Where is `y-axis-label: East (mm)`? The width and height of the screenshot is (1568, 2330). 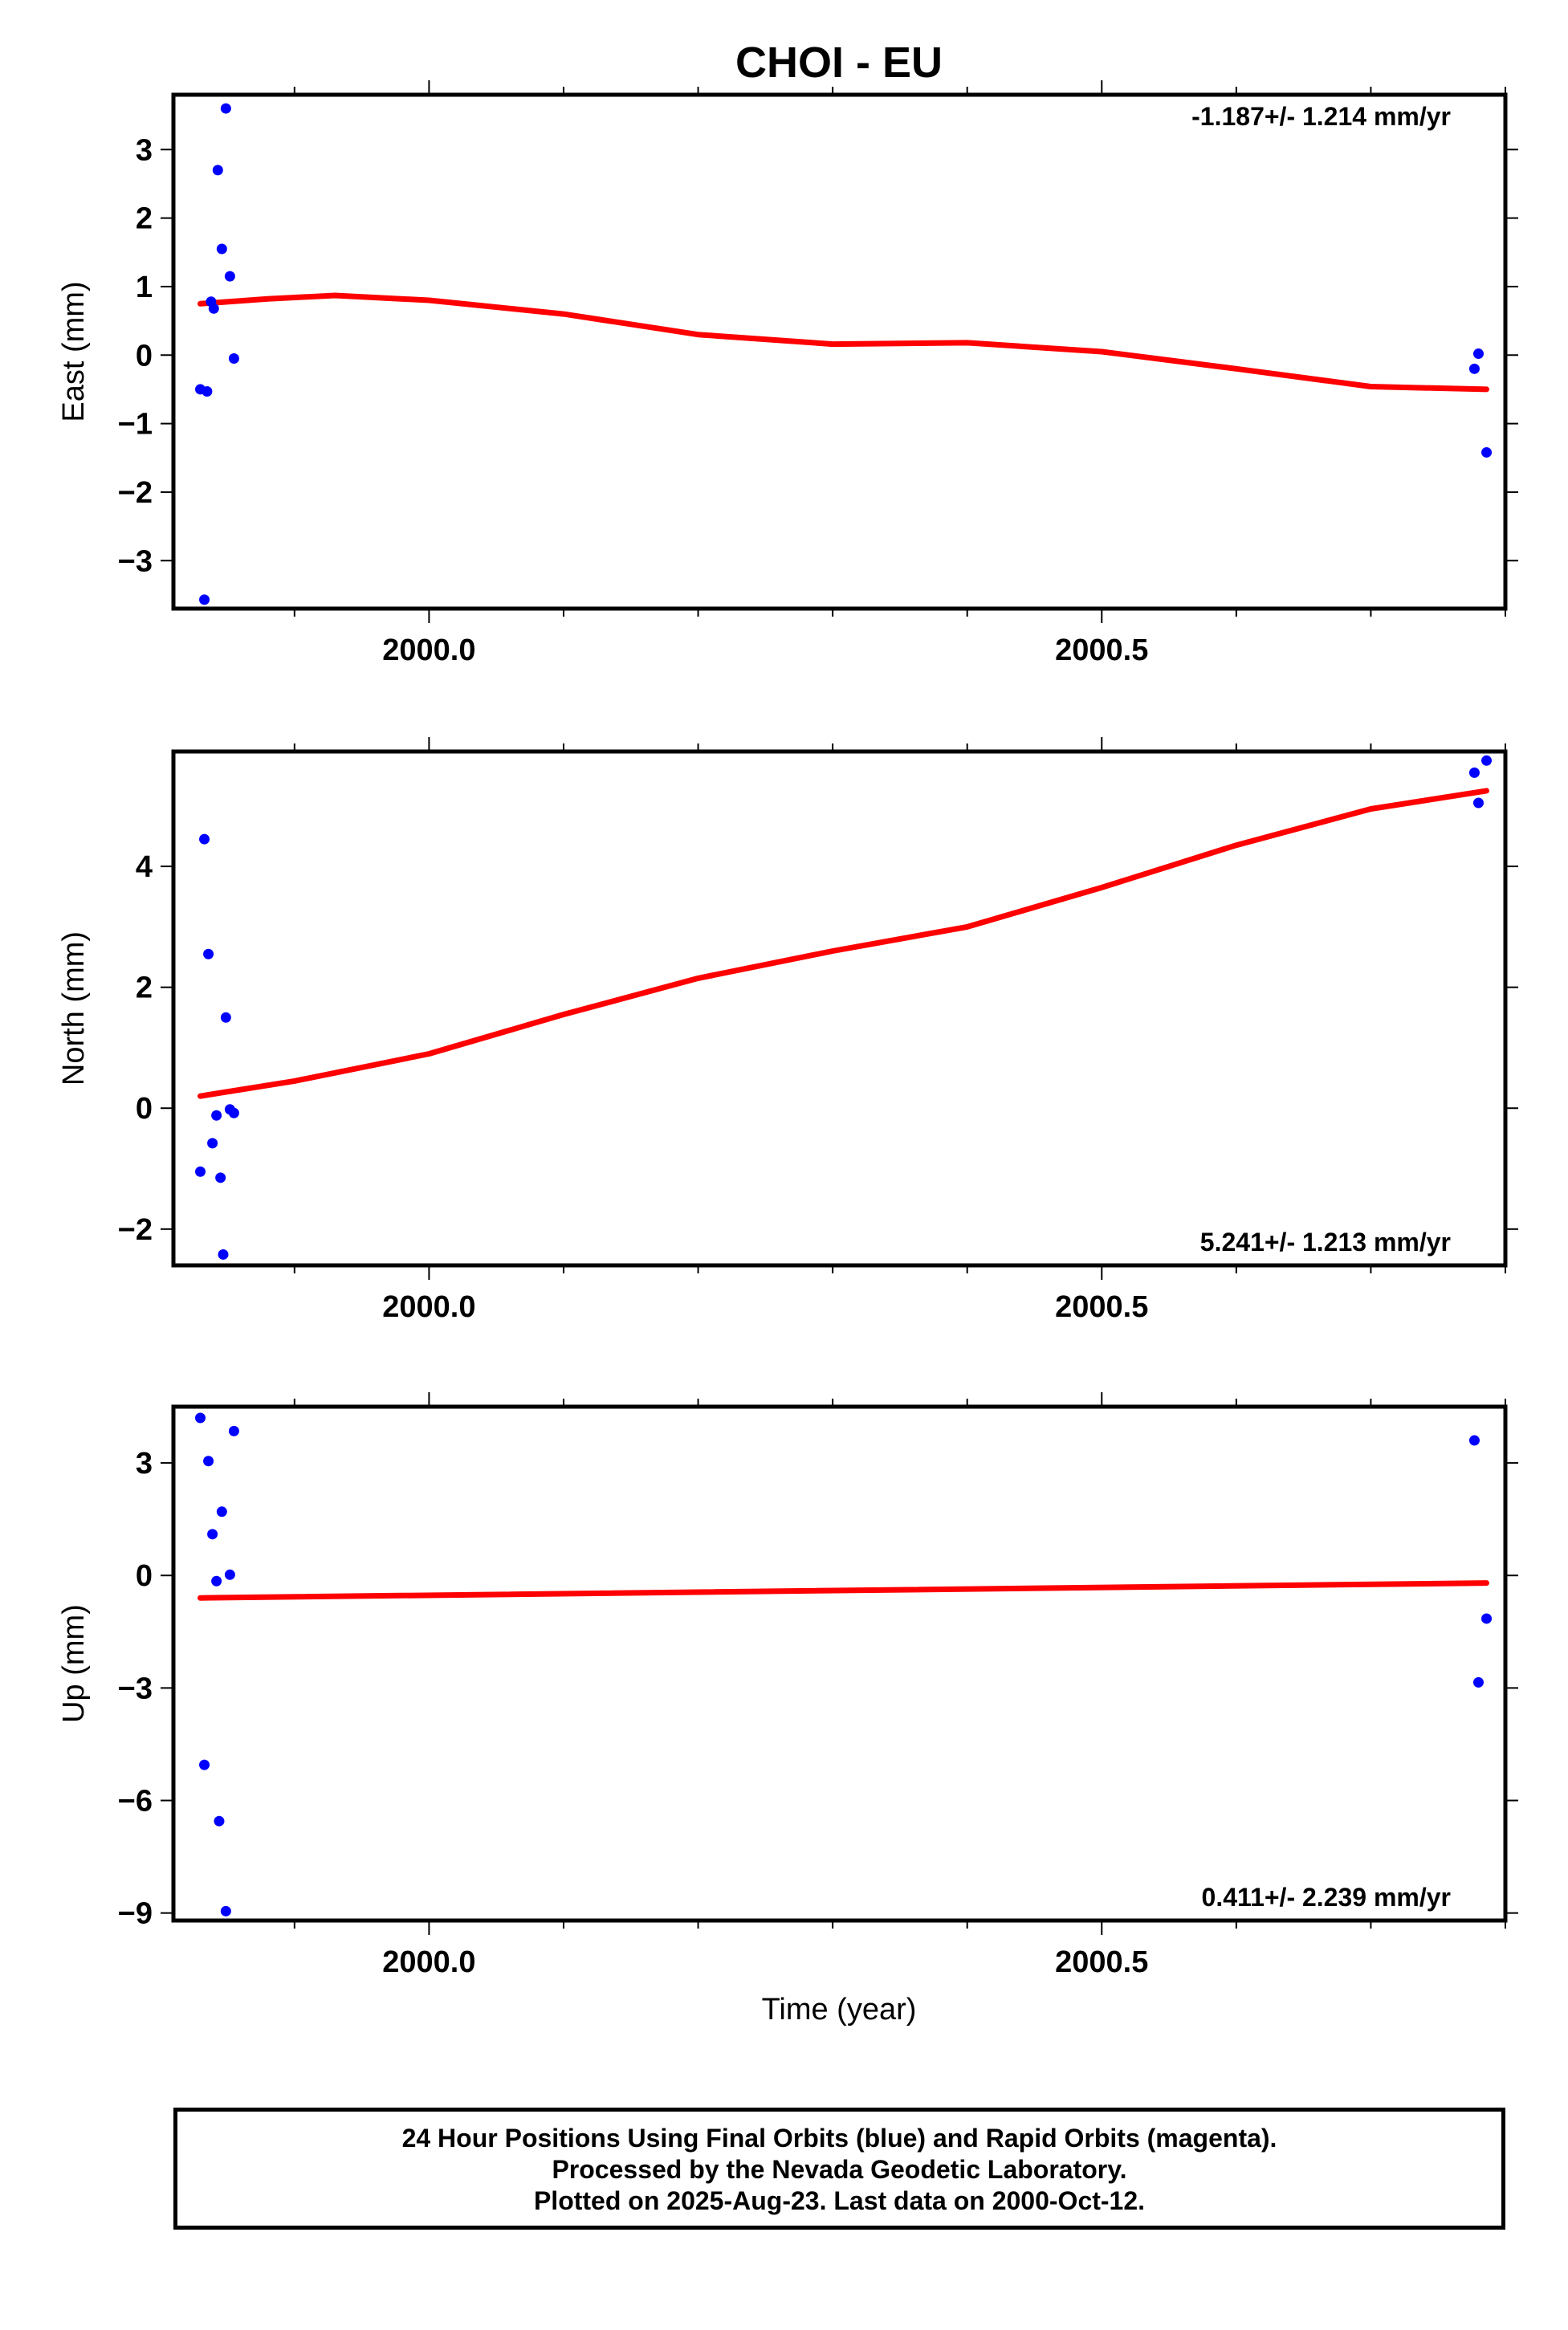
y-axis-label: East (mm) is located at coordinates (74, 351).